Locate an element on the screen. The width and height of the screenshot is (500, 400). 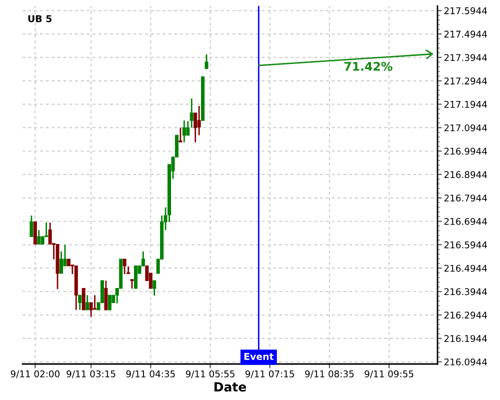
x-axis-title: Date is located at coordinates (230, 387).